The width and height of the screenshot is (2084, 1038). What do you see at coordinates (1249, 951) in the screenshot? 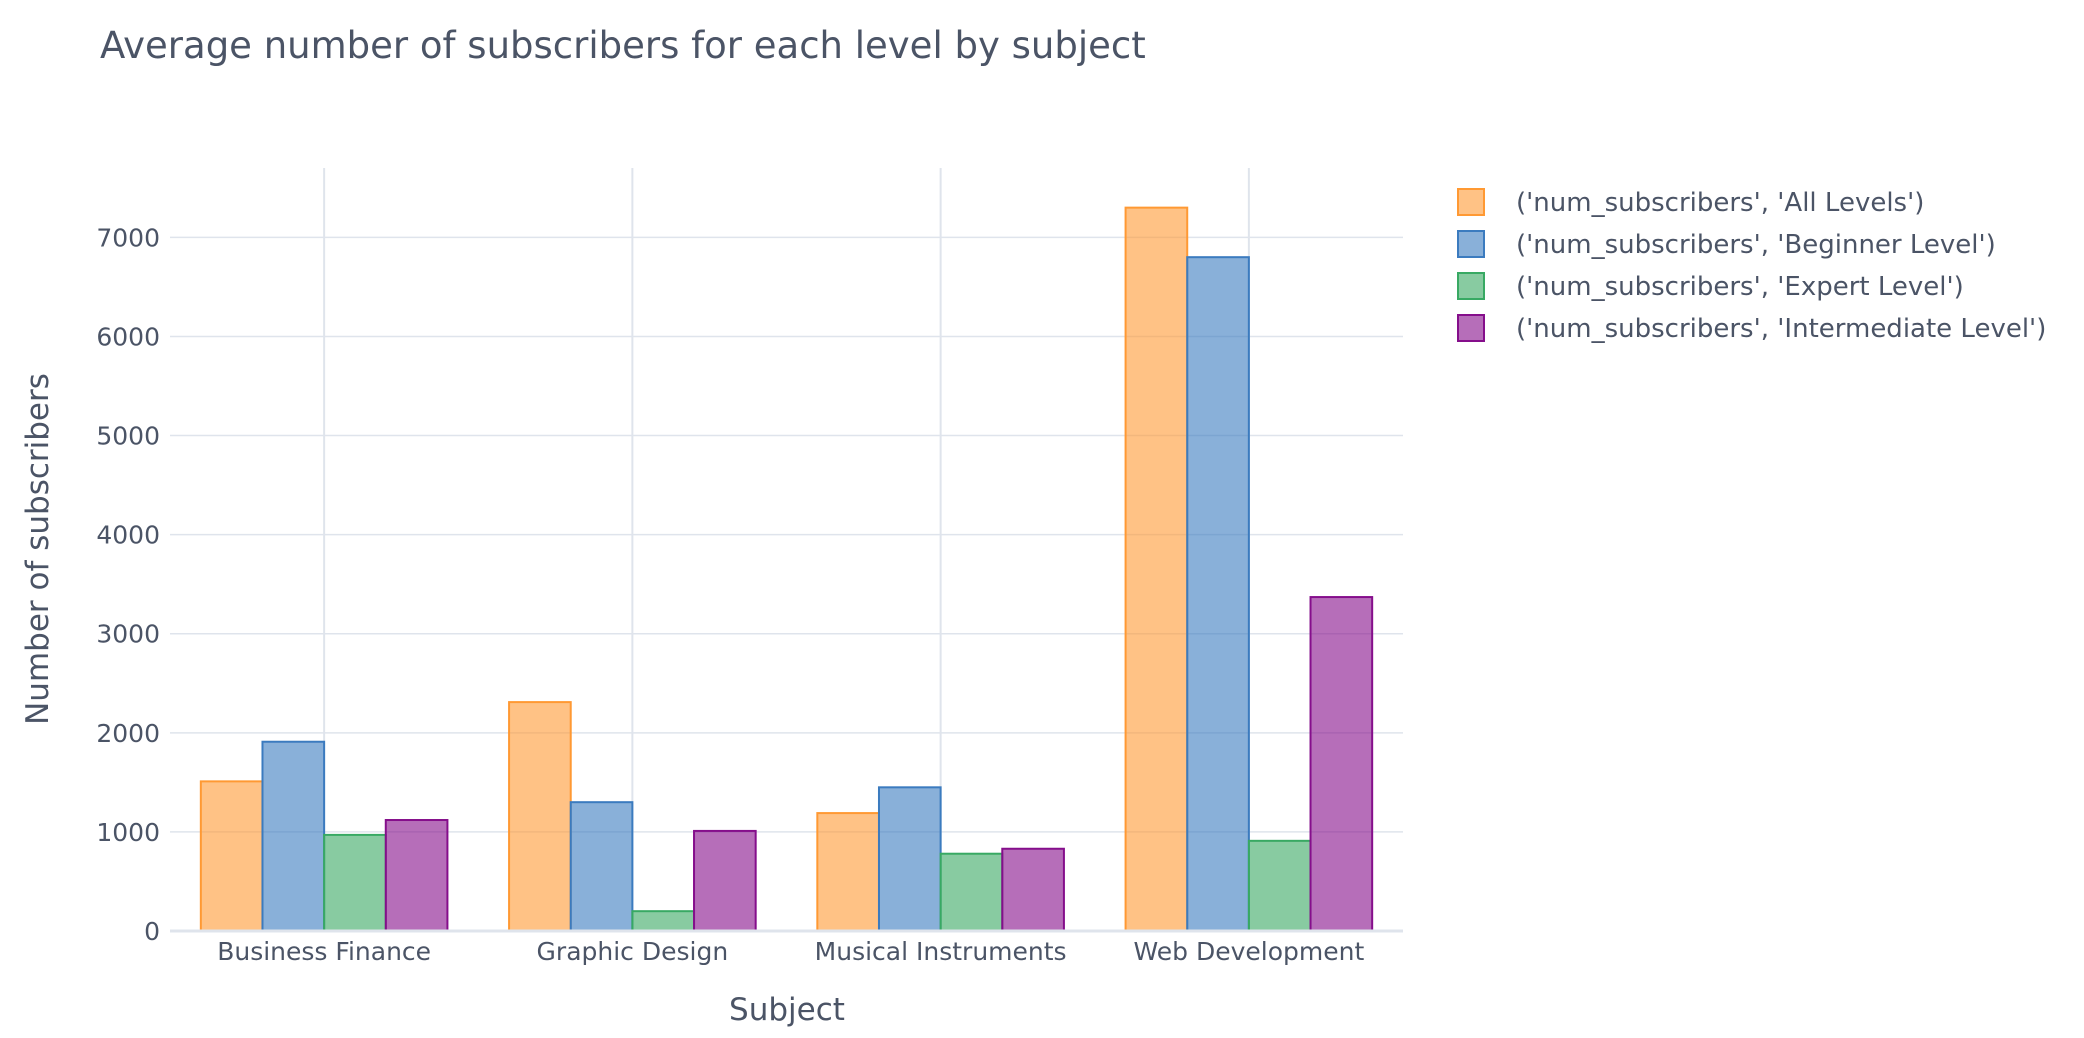
I see `x-tick-label: Web Development` at bounding box center [1249, 951].